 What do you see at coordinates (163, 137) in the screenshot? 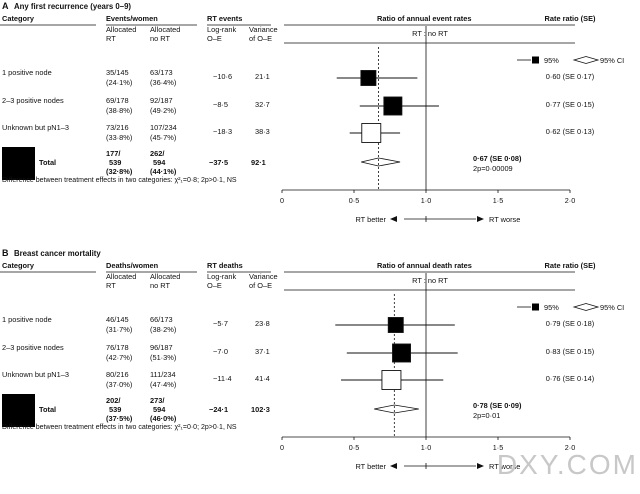
I see `row-nort-percent: (45·7%)` at bounding box center [163, 137].